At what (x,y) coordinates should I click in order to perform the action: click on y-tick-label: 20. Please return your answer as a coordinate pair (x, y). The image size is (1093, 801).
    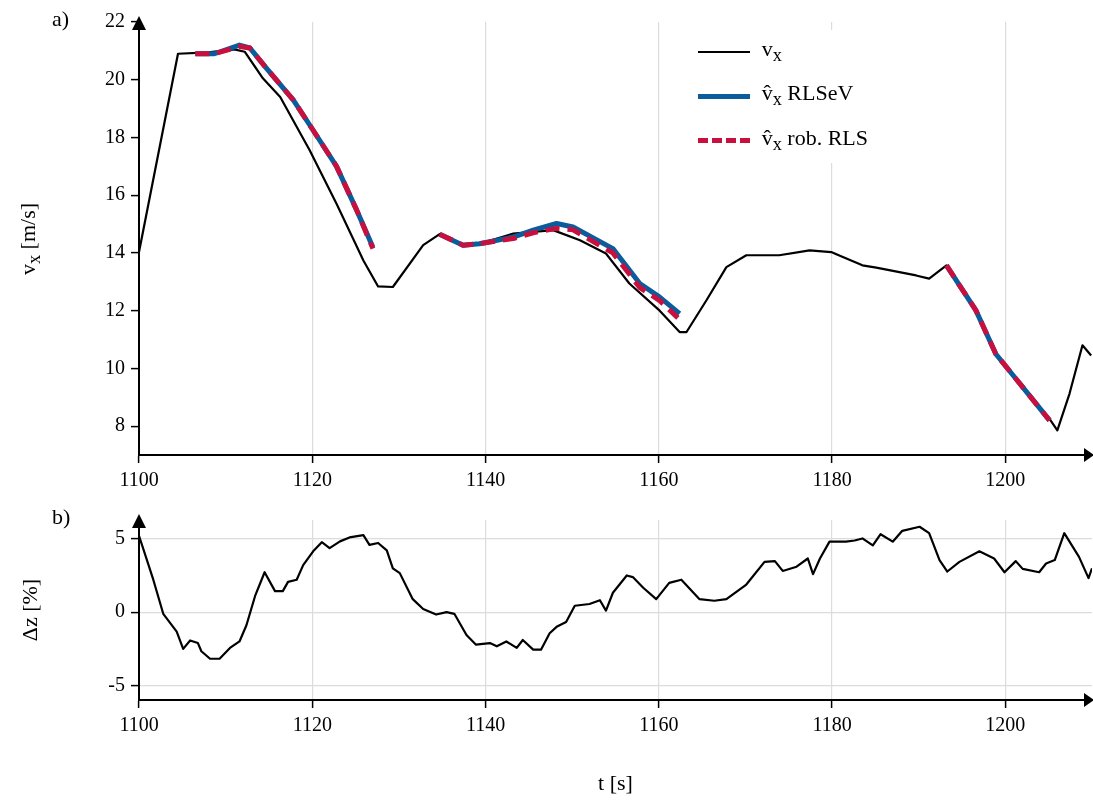
    Looking at the image, I should click on (115, 77).